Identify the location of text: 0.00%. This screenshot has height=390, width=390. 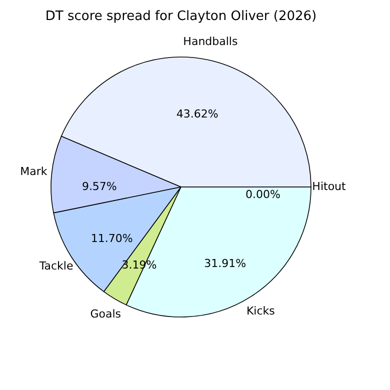
(263, 194).